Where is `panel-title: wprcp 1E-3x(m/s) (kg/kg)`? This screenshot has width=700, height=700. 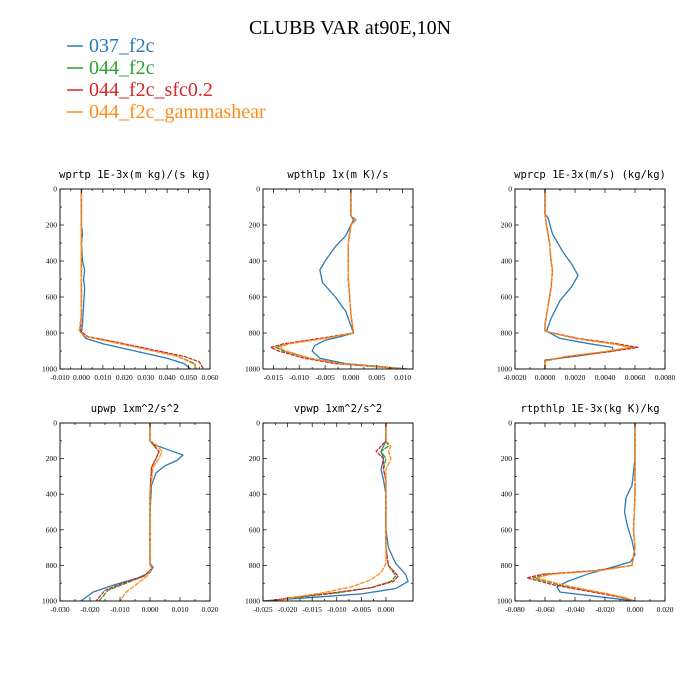 panel-title: wprcp 1E-3x(m/s) (kg/kg) is located at coordinates (590, 175).